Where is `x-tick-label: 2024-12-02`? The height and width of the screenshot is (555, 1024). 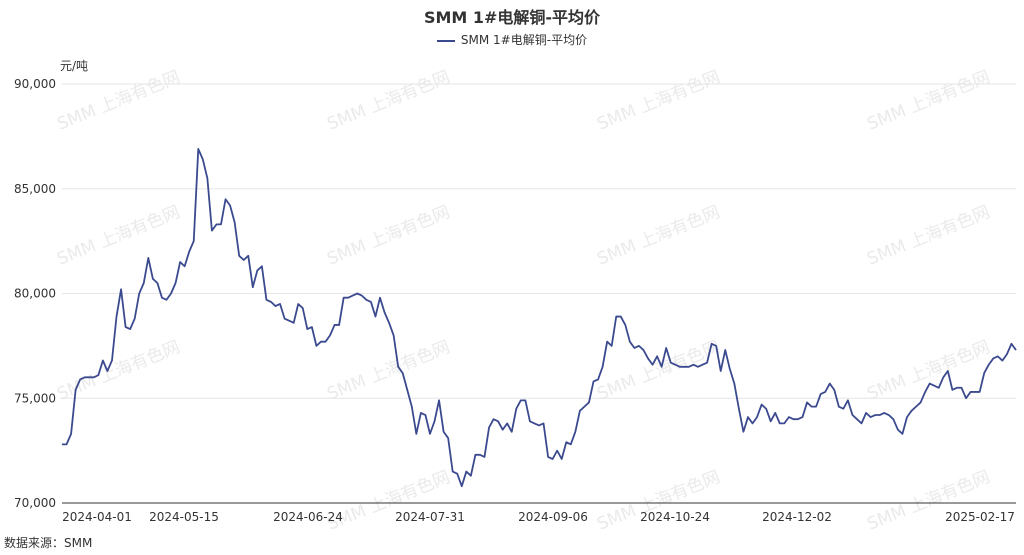
x-tick-label: 2024-12-02 is located at coordinates (797, 517).